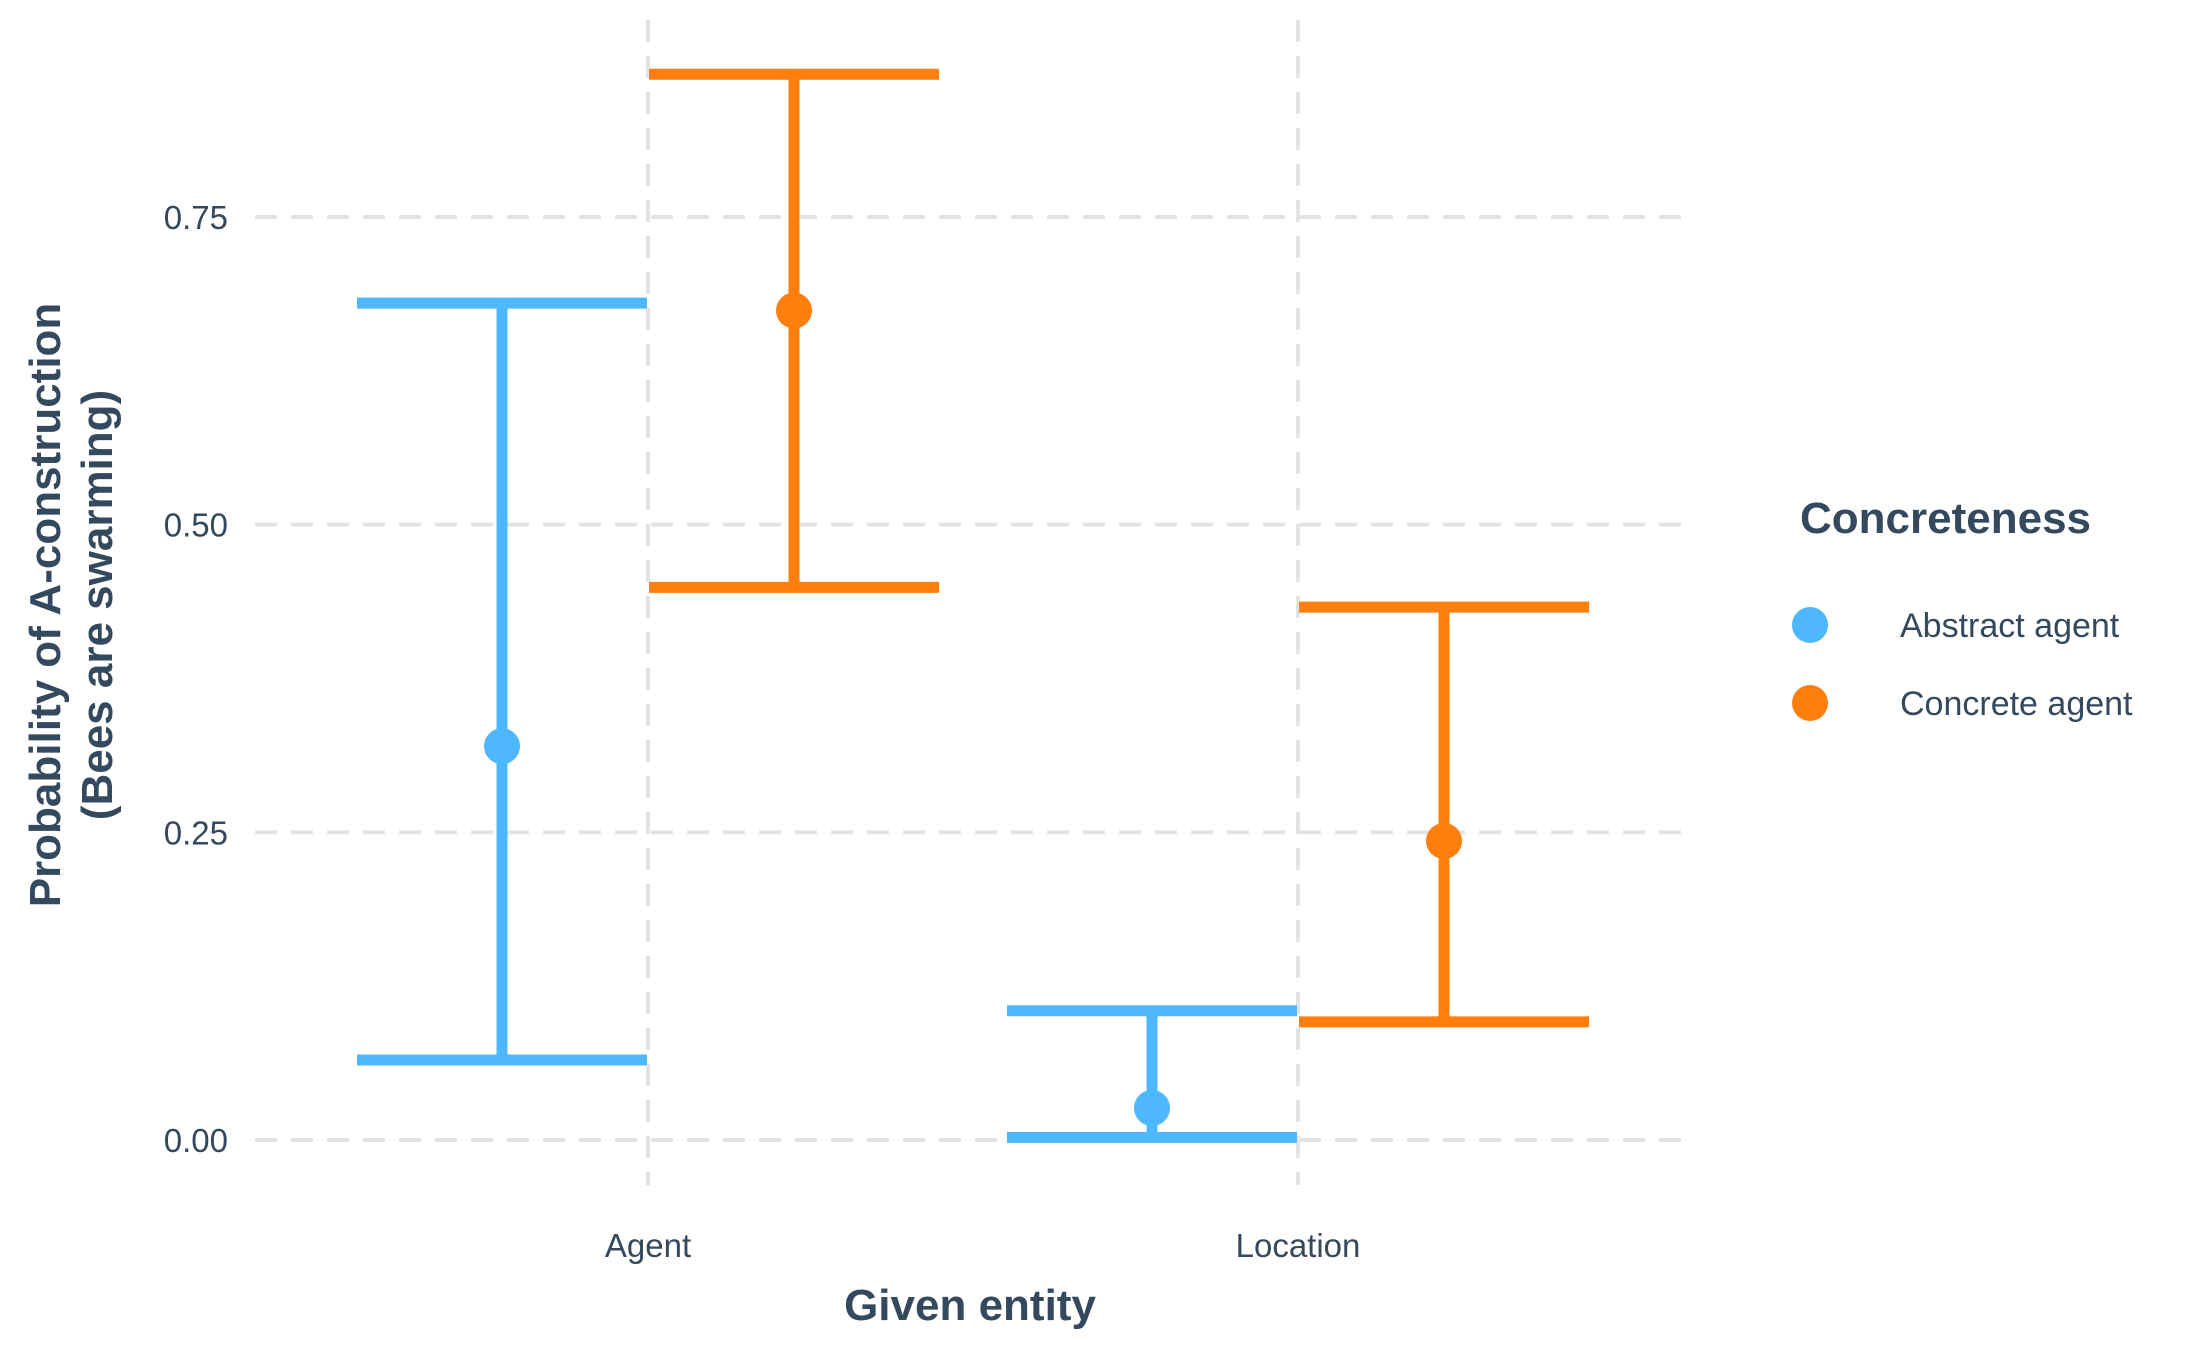  What do you see at coordinates (1945, 518) in the screenshot?
I see `legend-title: Concreteness` at bounding box center [1945, 518].